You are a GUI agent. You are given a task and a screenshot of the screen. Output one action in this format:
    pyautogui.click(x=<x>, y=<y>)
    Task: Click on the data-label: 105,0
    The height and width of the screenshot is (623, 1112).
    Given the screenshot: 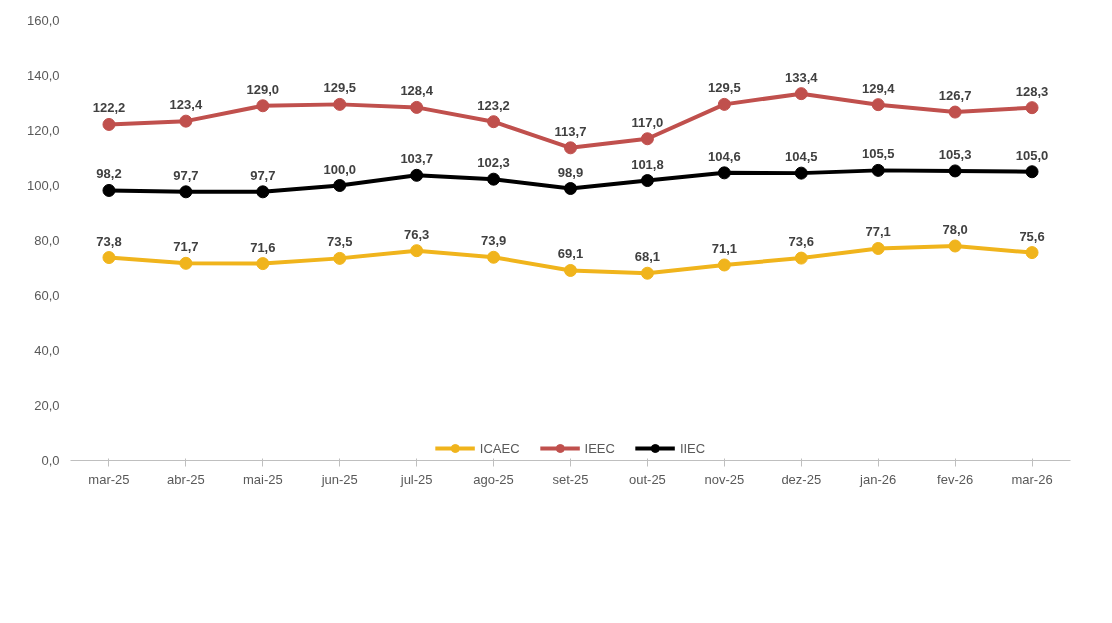 What is the action you would take?
    pyautogui.click(x=1032, y=155)
    